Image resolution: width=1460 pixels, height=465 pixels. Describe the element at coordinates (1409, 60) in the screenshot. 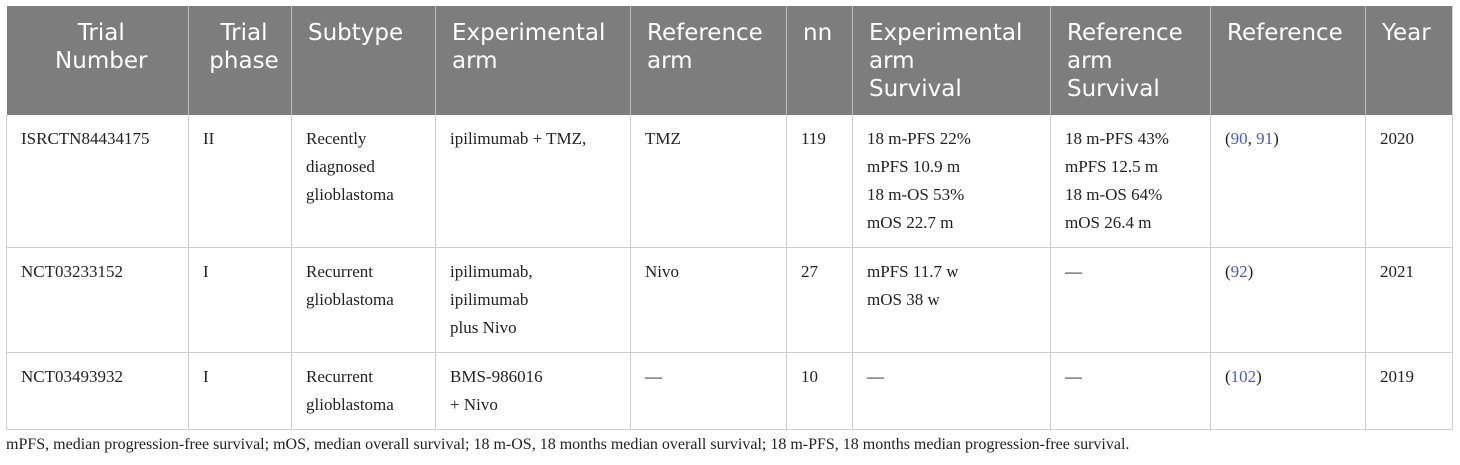

I see `header-year: Year` at that location.